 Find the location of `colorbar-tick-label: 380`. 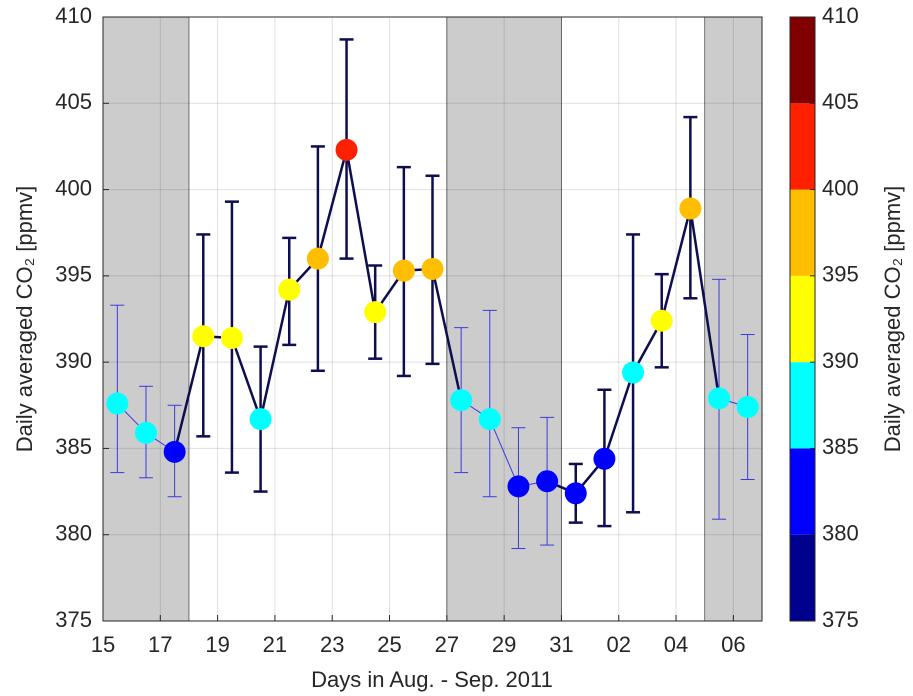

colorbar-tick-label: 380 is located at coordinates (840, 533).